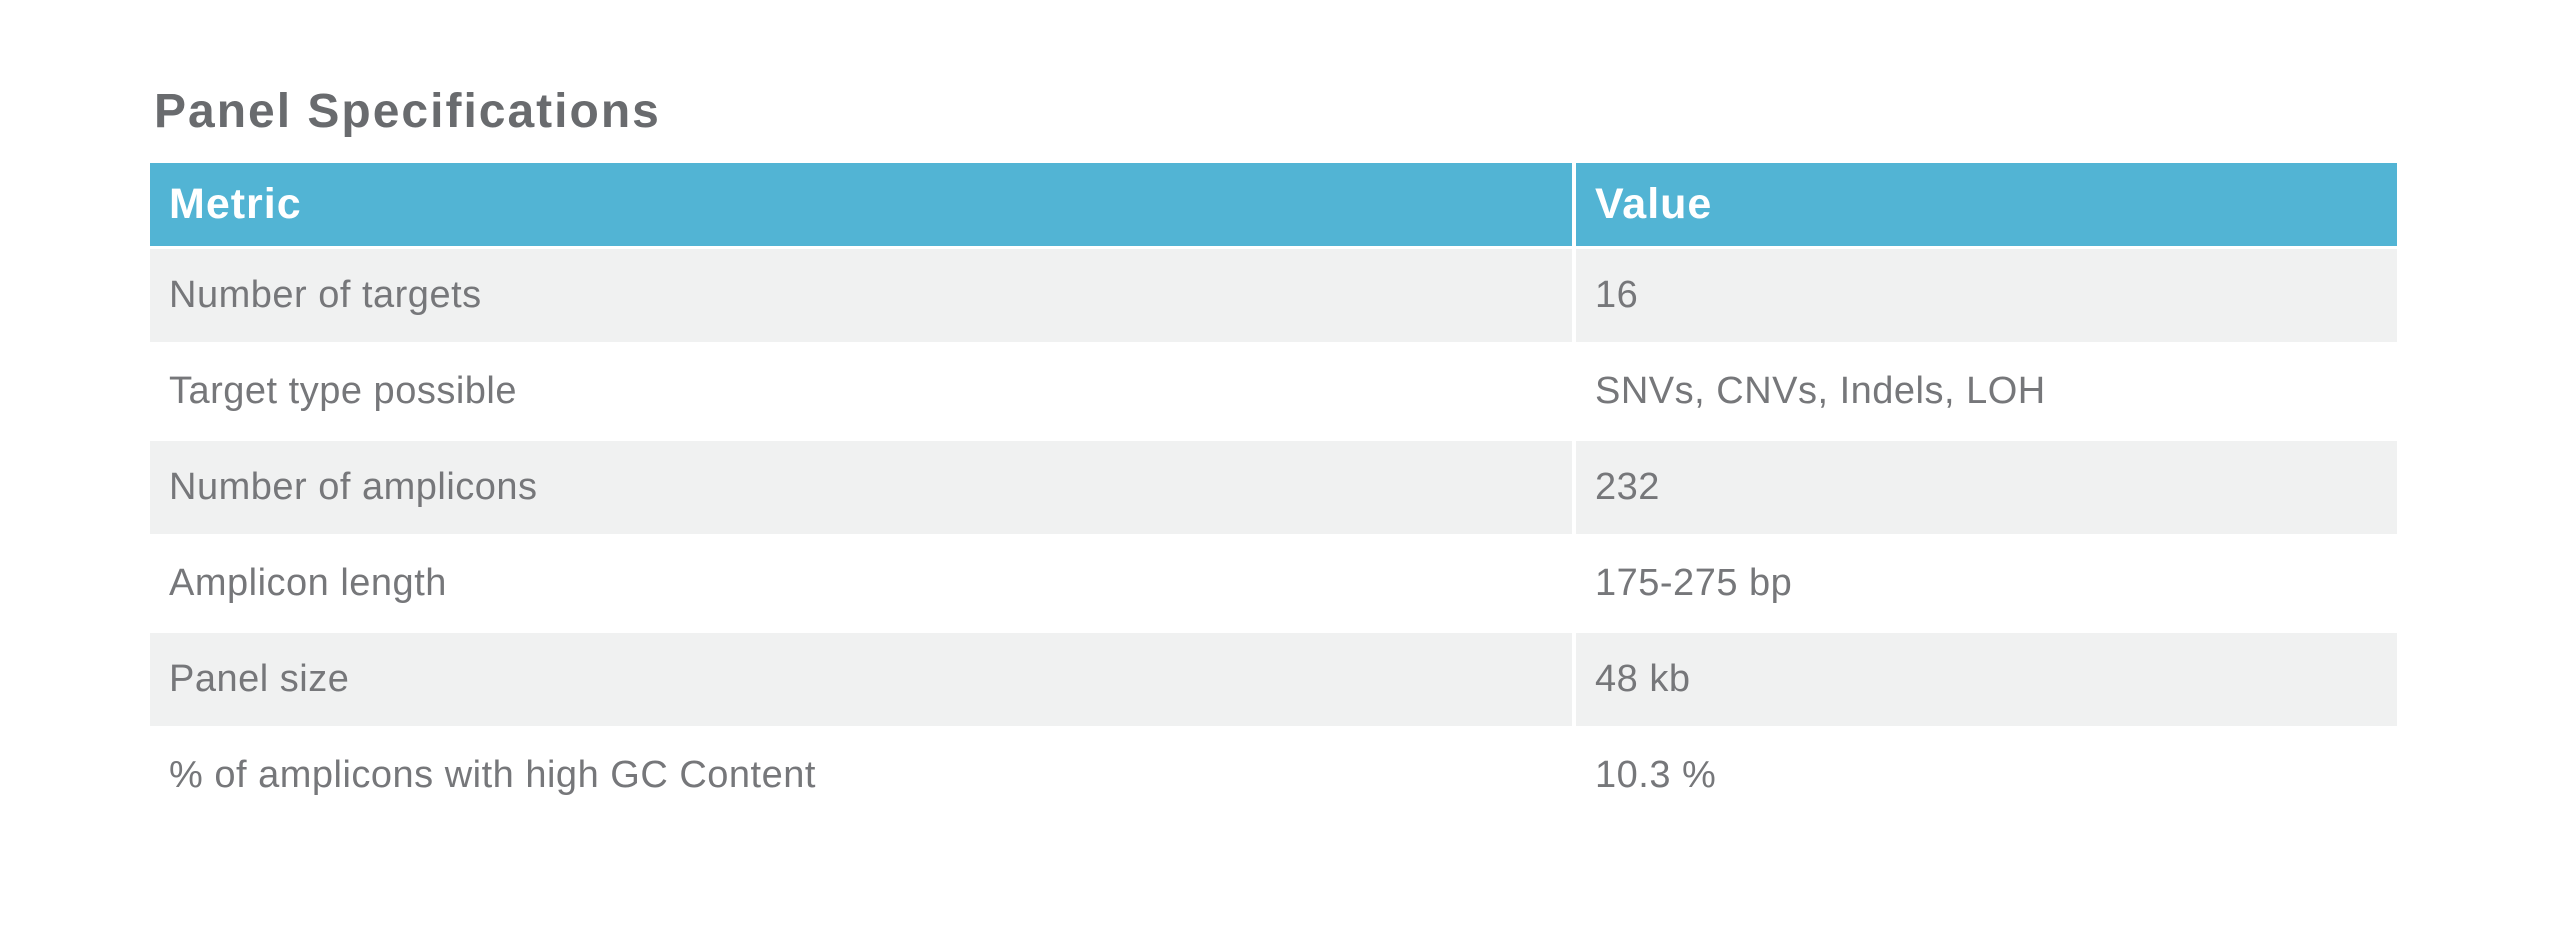  I want to click on table-row: Number of targets 16, so click(1273, 295).